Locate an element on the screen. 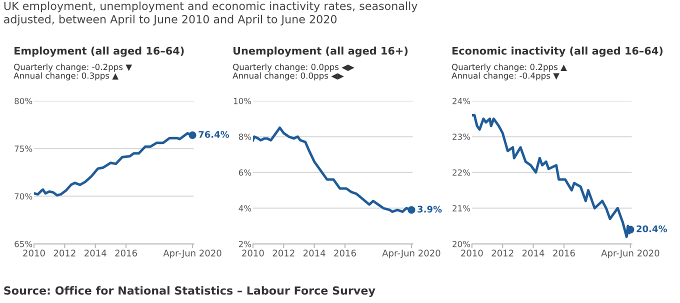  y-tick-label: 24% is located at coordinates (461, 101).